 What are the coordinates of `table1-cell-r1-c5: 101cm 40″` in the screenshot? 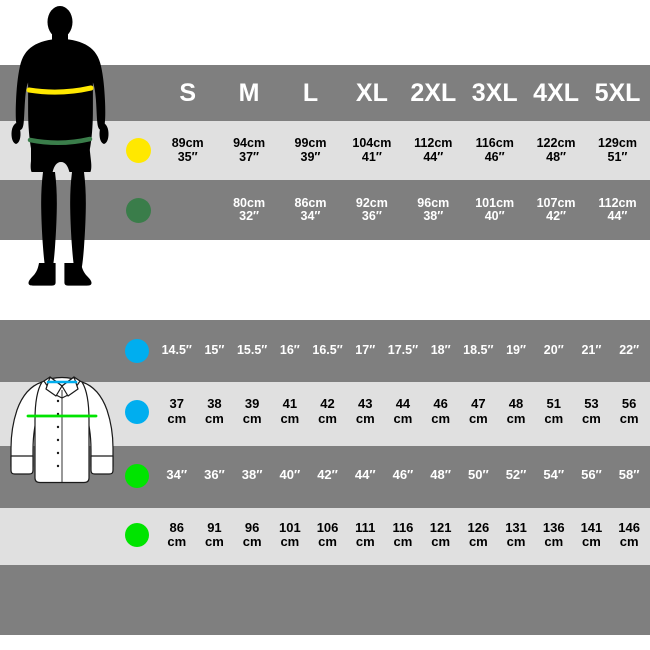 It's located at (495, 210).